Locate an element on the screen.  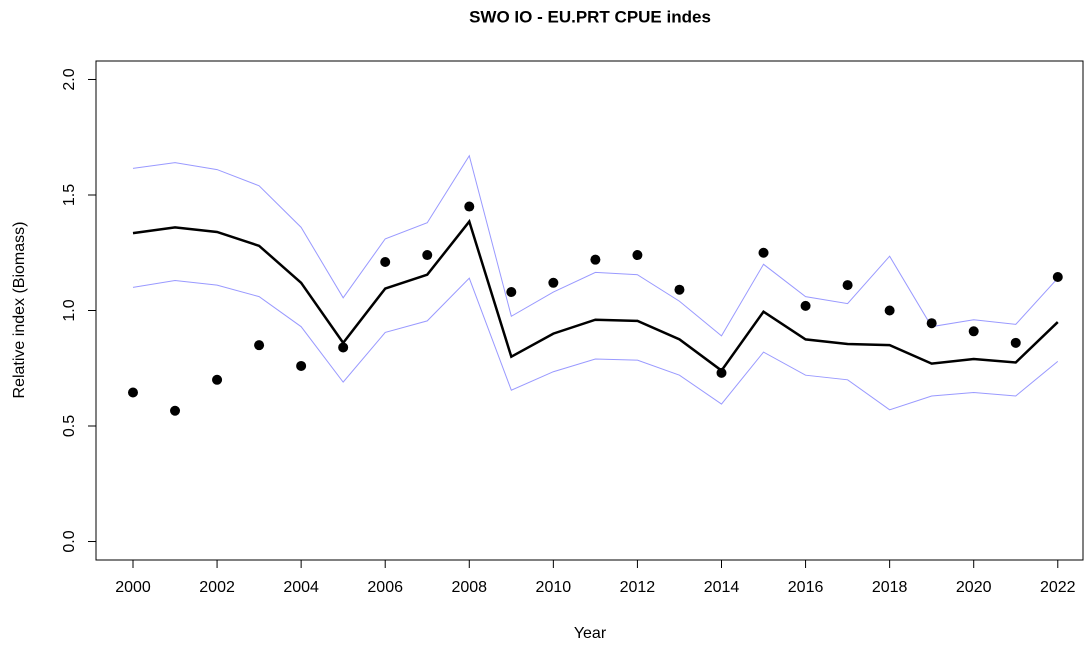
x-tick-label: 2016 is located at coordinates (806, 587).